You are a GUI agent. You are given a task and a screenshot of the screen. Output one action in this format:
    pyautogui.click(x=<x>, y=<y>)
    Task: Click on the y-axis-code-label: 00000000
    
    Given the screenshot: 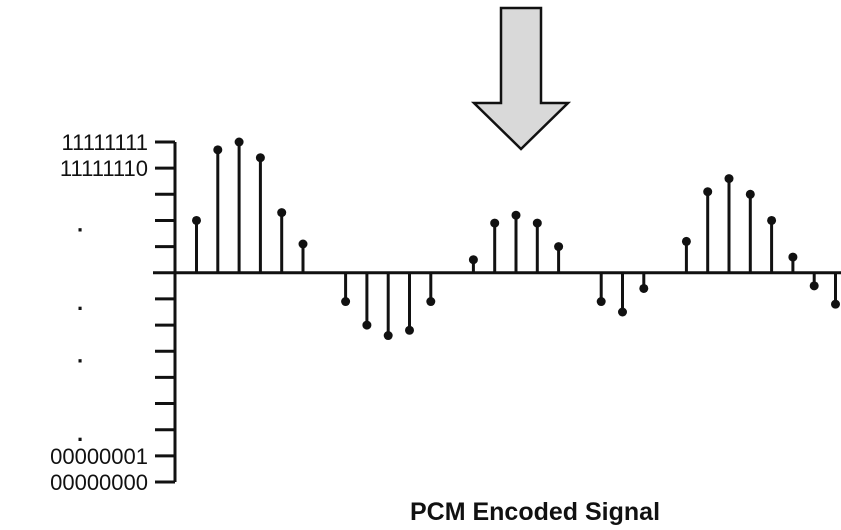 What is the action you would take?
    pyautogui.click(x=99, y=482)
    